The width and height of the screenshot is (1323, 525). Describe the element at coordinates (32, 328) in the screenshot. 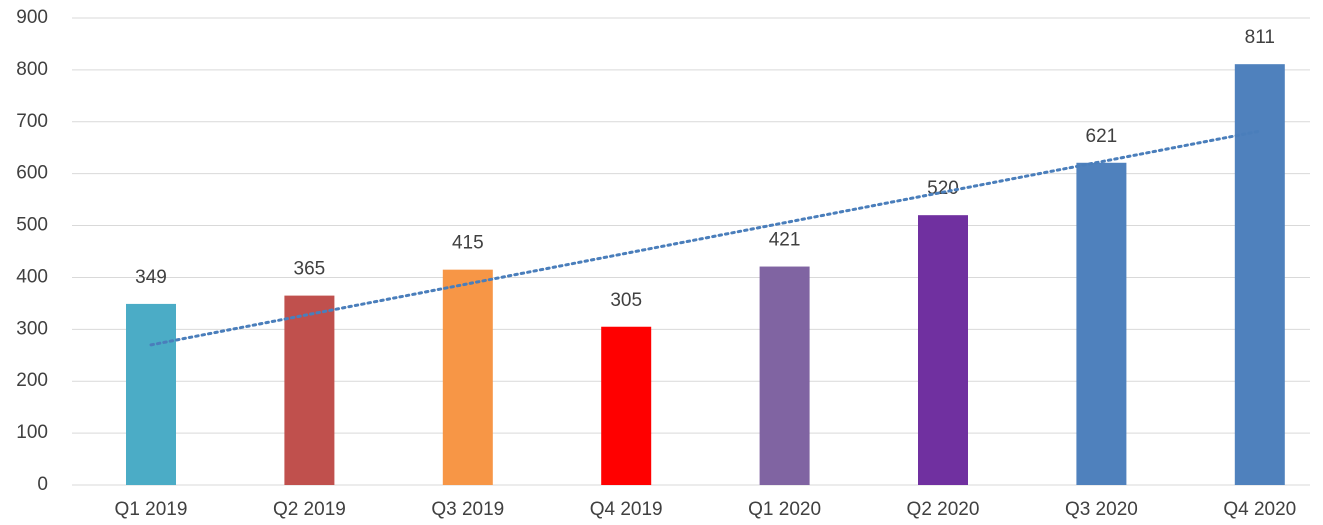

I see `y-tick-label: 300` at that location.